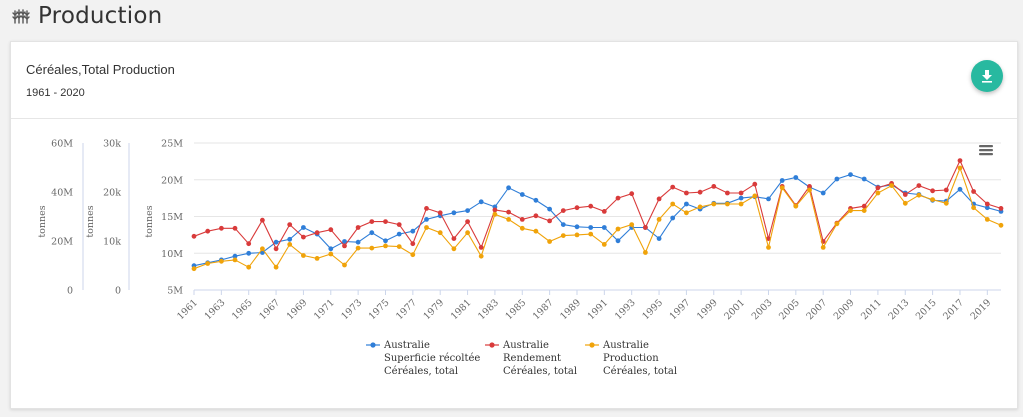 The image size is (1023, 417). I want to click on x-tick-label: 1971, so click(324, 309).